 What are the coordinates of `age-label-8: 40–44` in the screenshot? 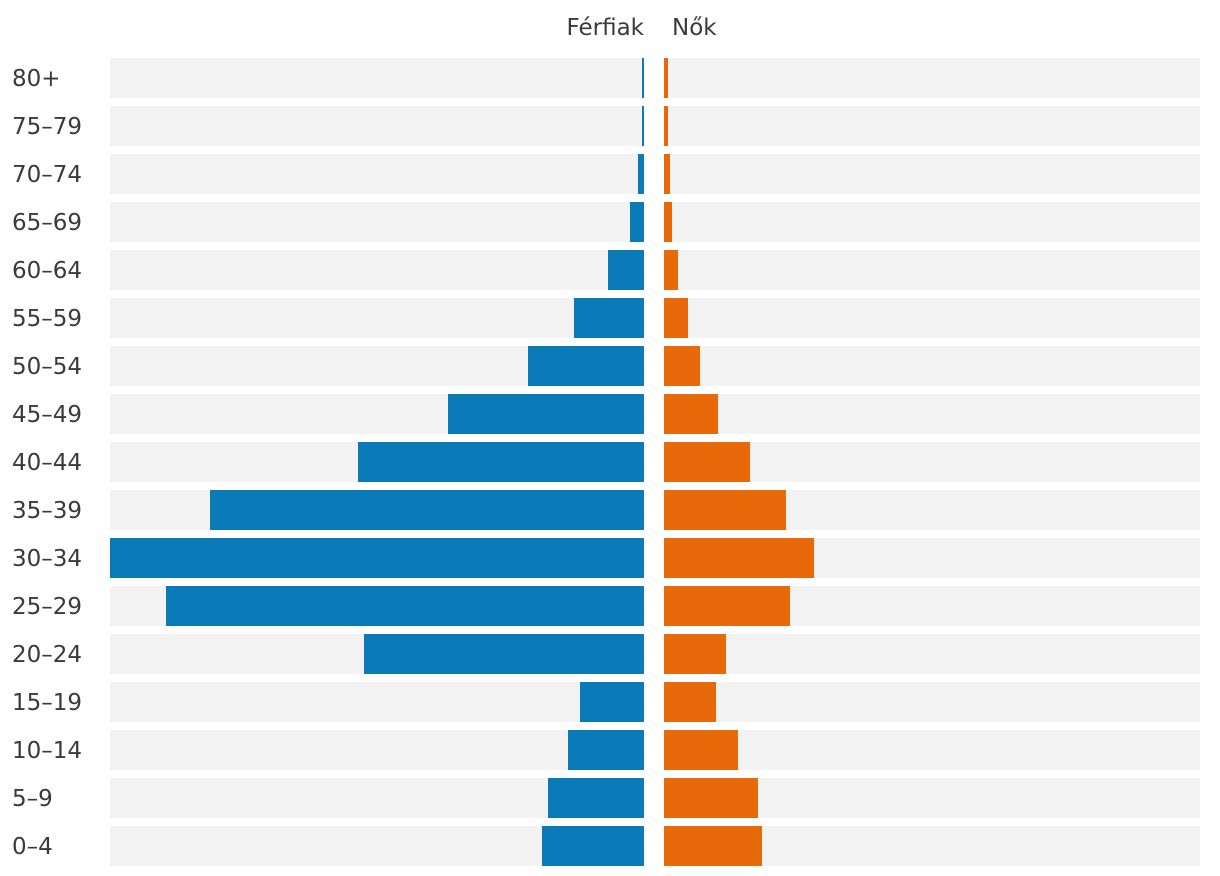 It's located at (47, 463).